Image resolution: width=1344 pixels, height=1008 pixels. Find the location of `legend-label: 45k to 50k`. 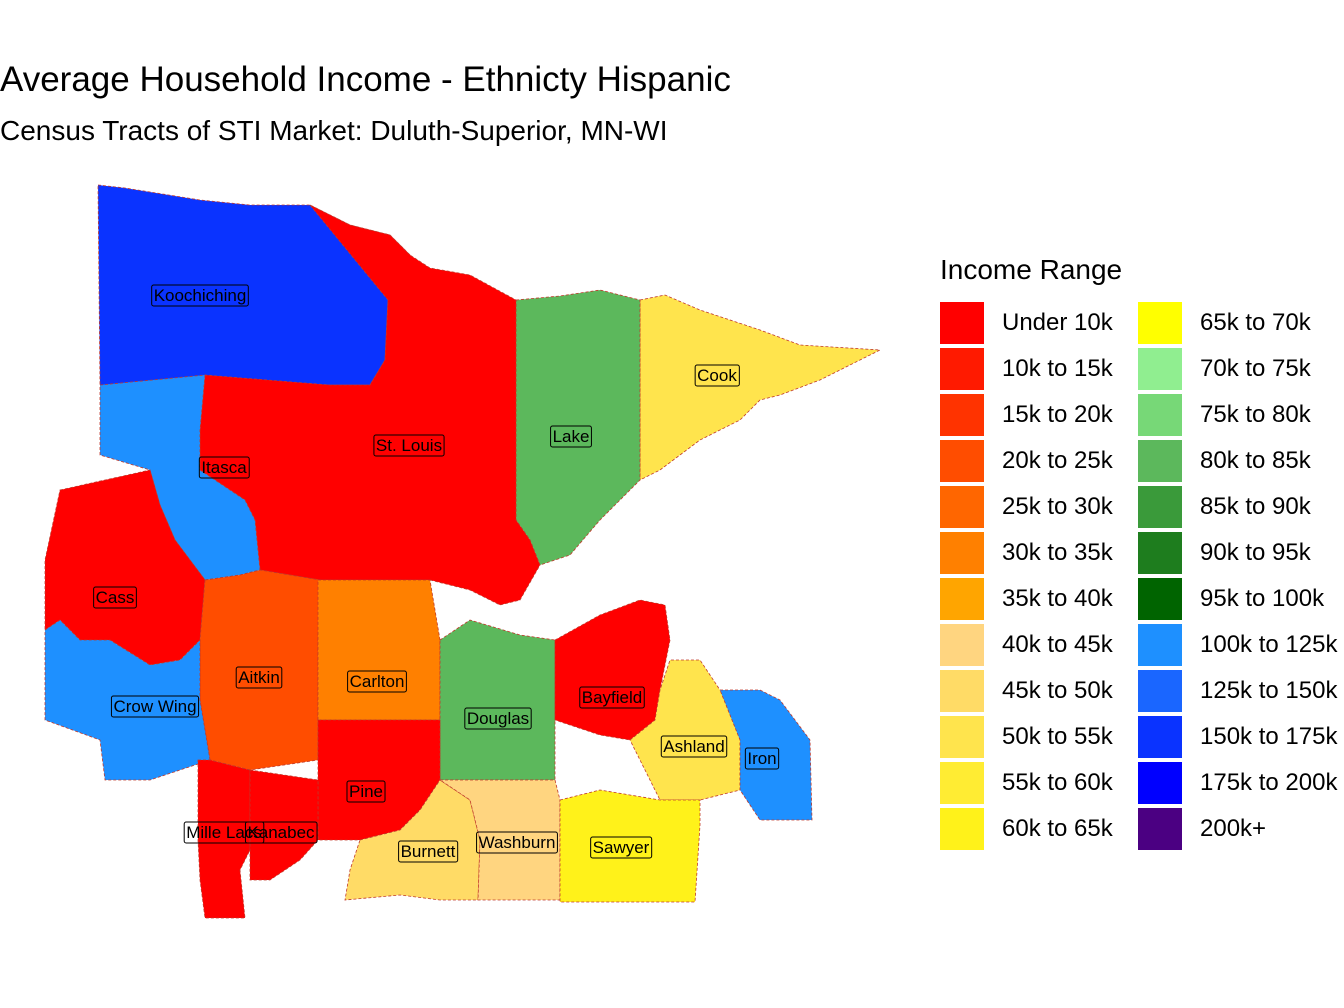

legend-label: 45k to 50k is located at coordinates (1057, 690).